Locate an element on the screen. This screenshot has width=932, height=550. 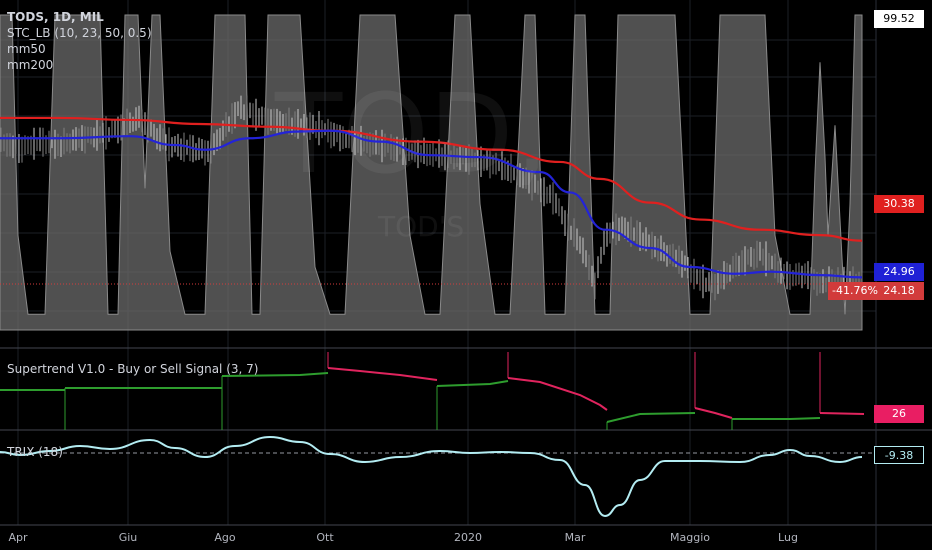
trix-value-tag: -9.38 is located at coordinates (899, 455).